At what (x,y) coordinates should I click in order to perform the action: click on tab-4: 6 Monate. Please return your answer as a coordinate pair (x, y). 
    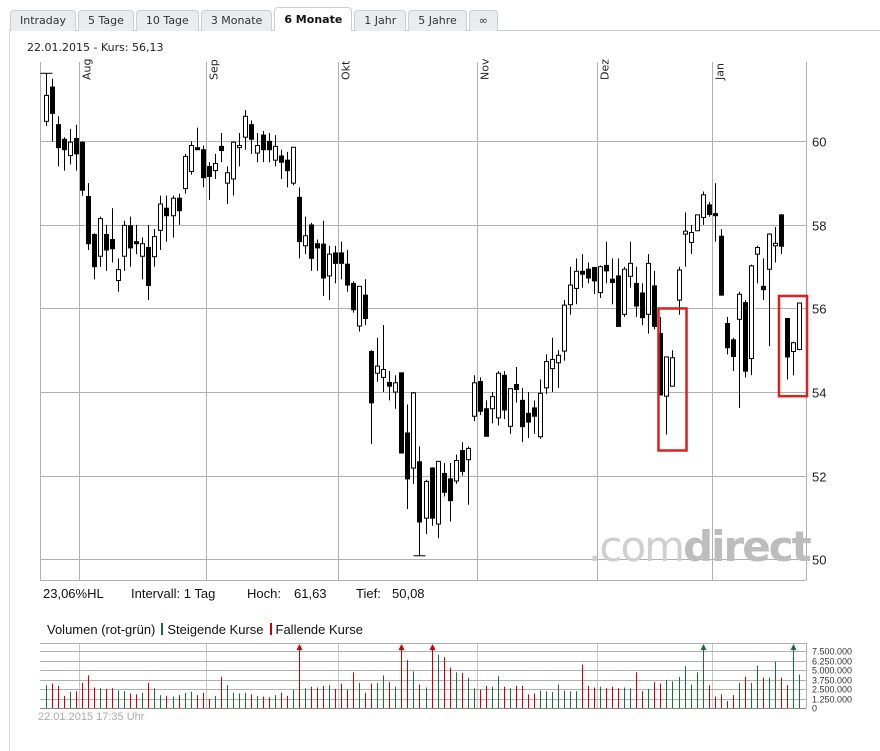
    Looking at the image, I should click on (313, 19).